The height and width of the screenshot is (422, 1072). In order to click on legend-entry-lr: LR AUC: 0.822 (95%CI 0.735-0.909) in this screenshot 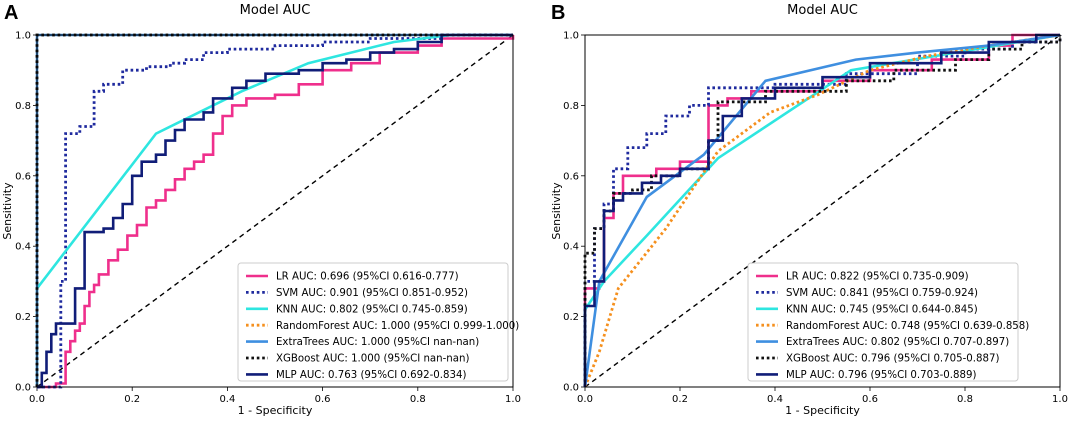, I will do `click(877, 277)`.